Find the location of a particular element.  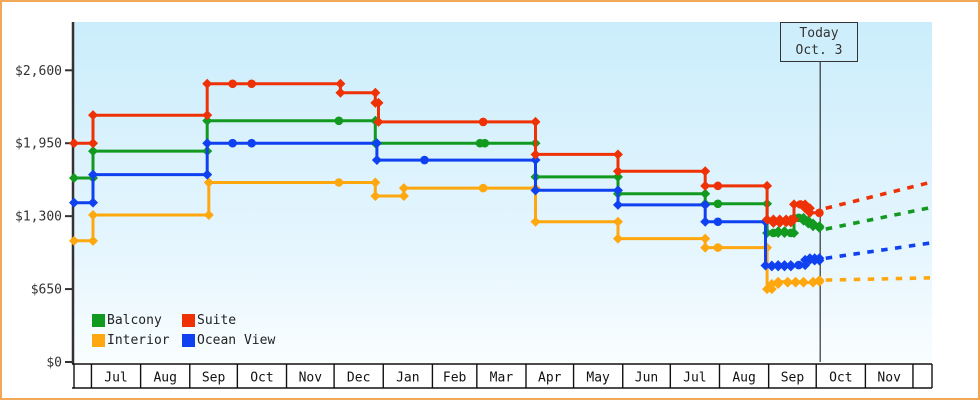

legend-item-ocean-view: Ocean View is located at coordinates (229, 340).